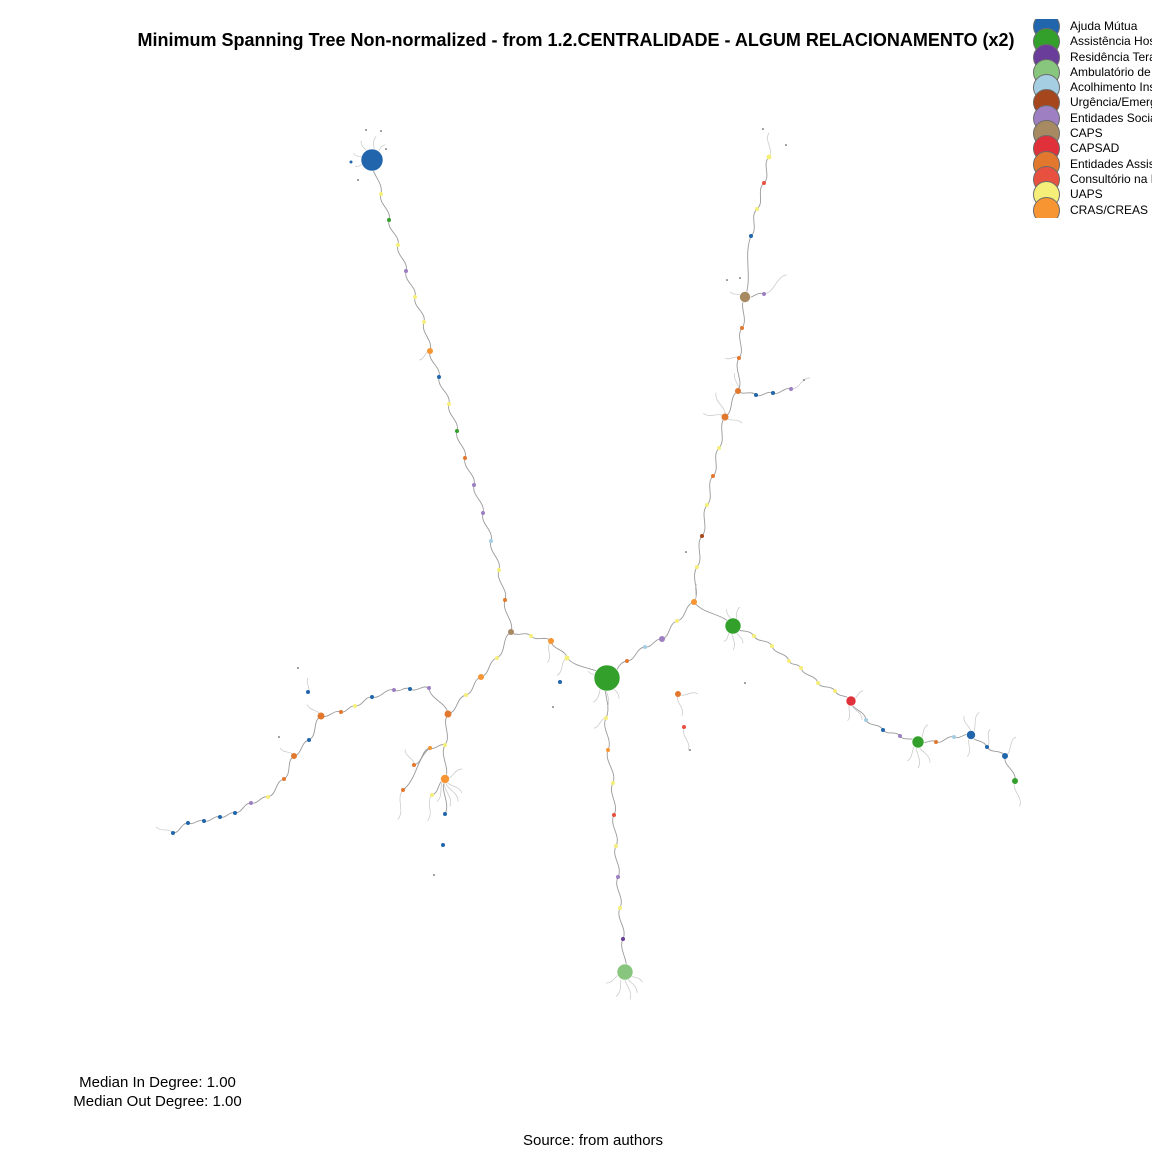 This screenshot has height=1152, width=1152. I want to click on legend-item: Entidades Assistenciais, so click(1091, 164).